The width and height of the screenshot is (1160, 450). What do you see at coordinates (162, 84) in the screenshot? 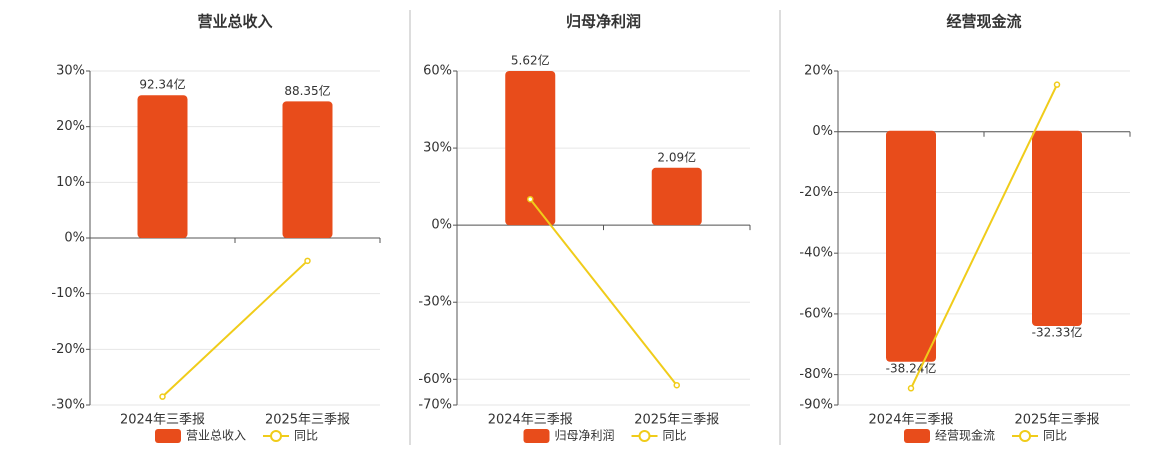
I see `value-label: 92.34亿` at bounding box center [162, 84].